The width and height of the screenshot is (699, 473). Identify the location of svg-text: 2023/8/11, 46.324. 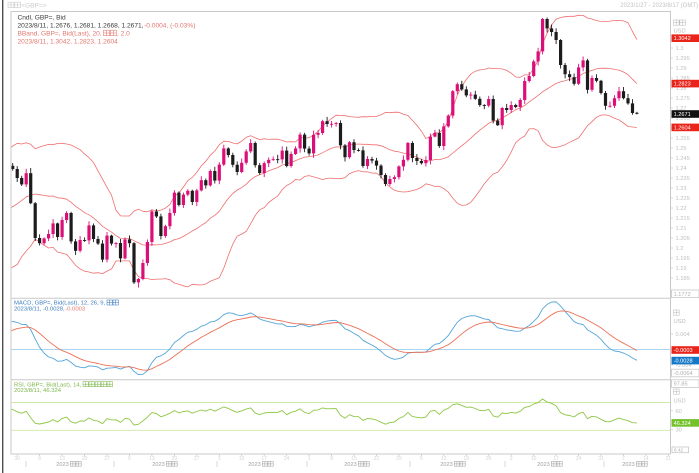
(38, 391).